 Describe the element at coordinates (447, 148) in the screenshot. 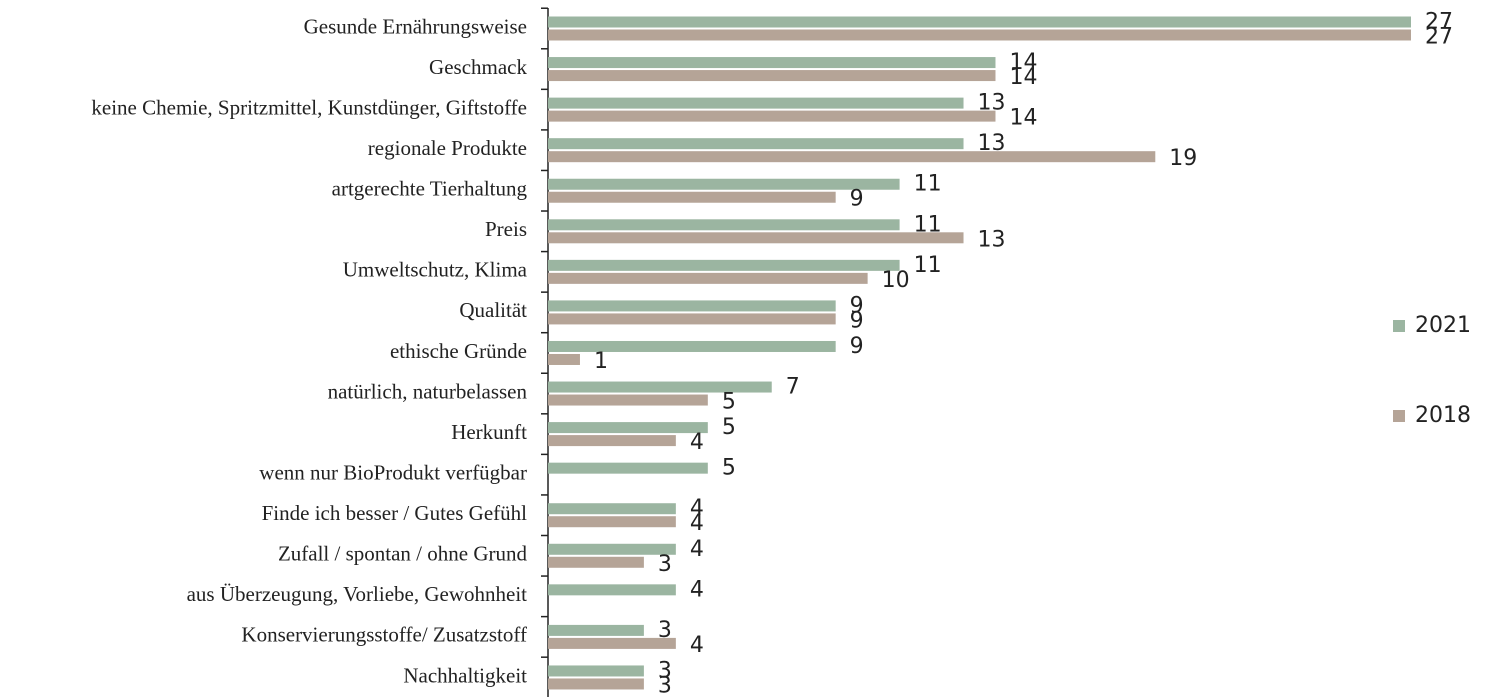

I see `category-label: regionale Produkte` at that location.